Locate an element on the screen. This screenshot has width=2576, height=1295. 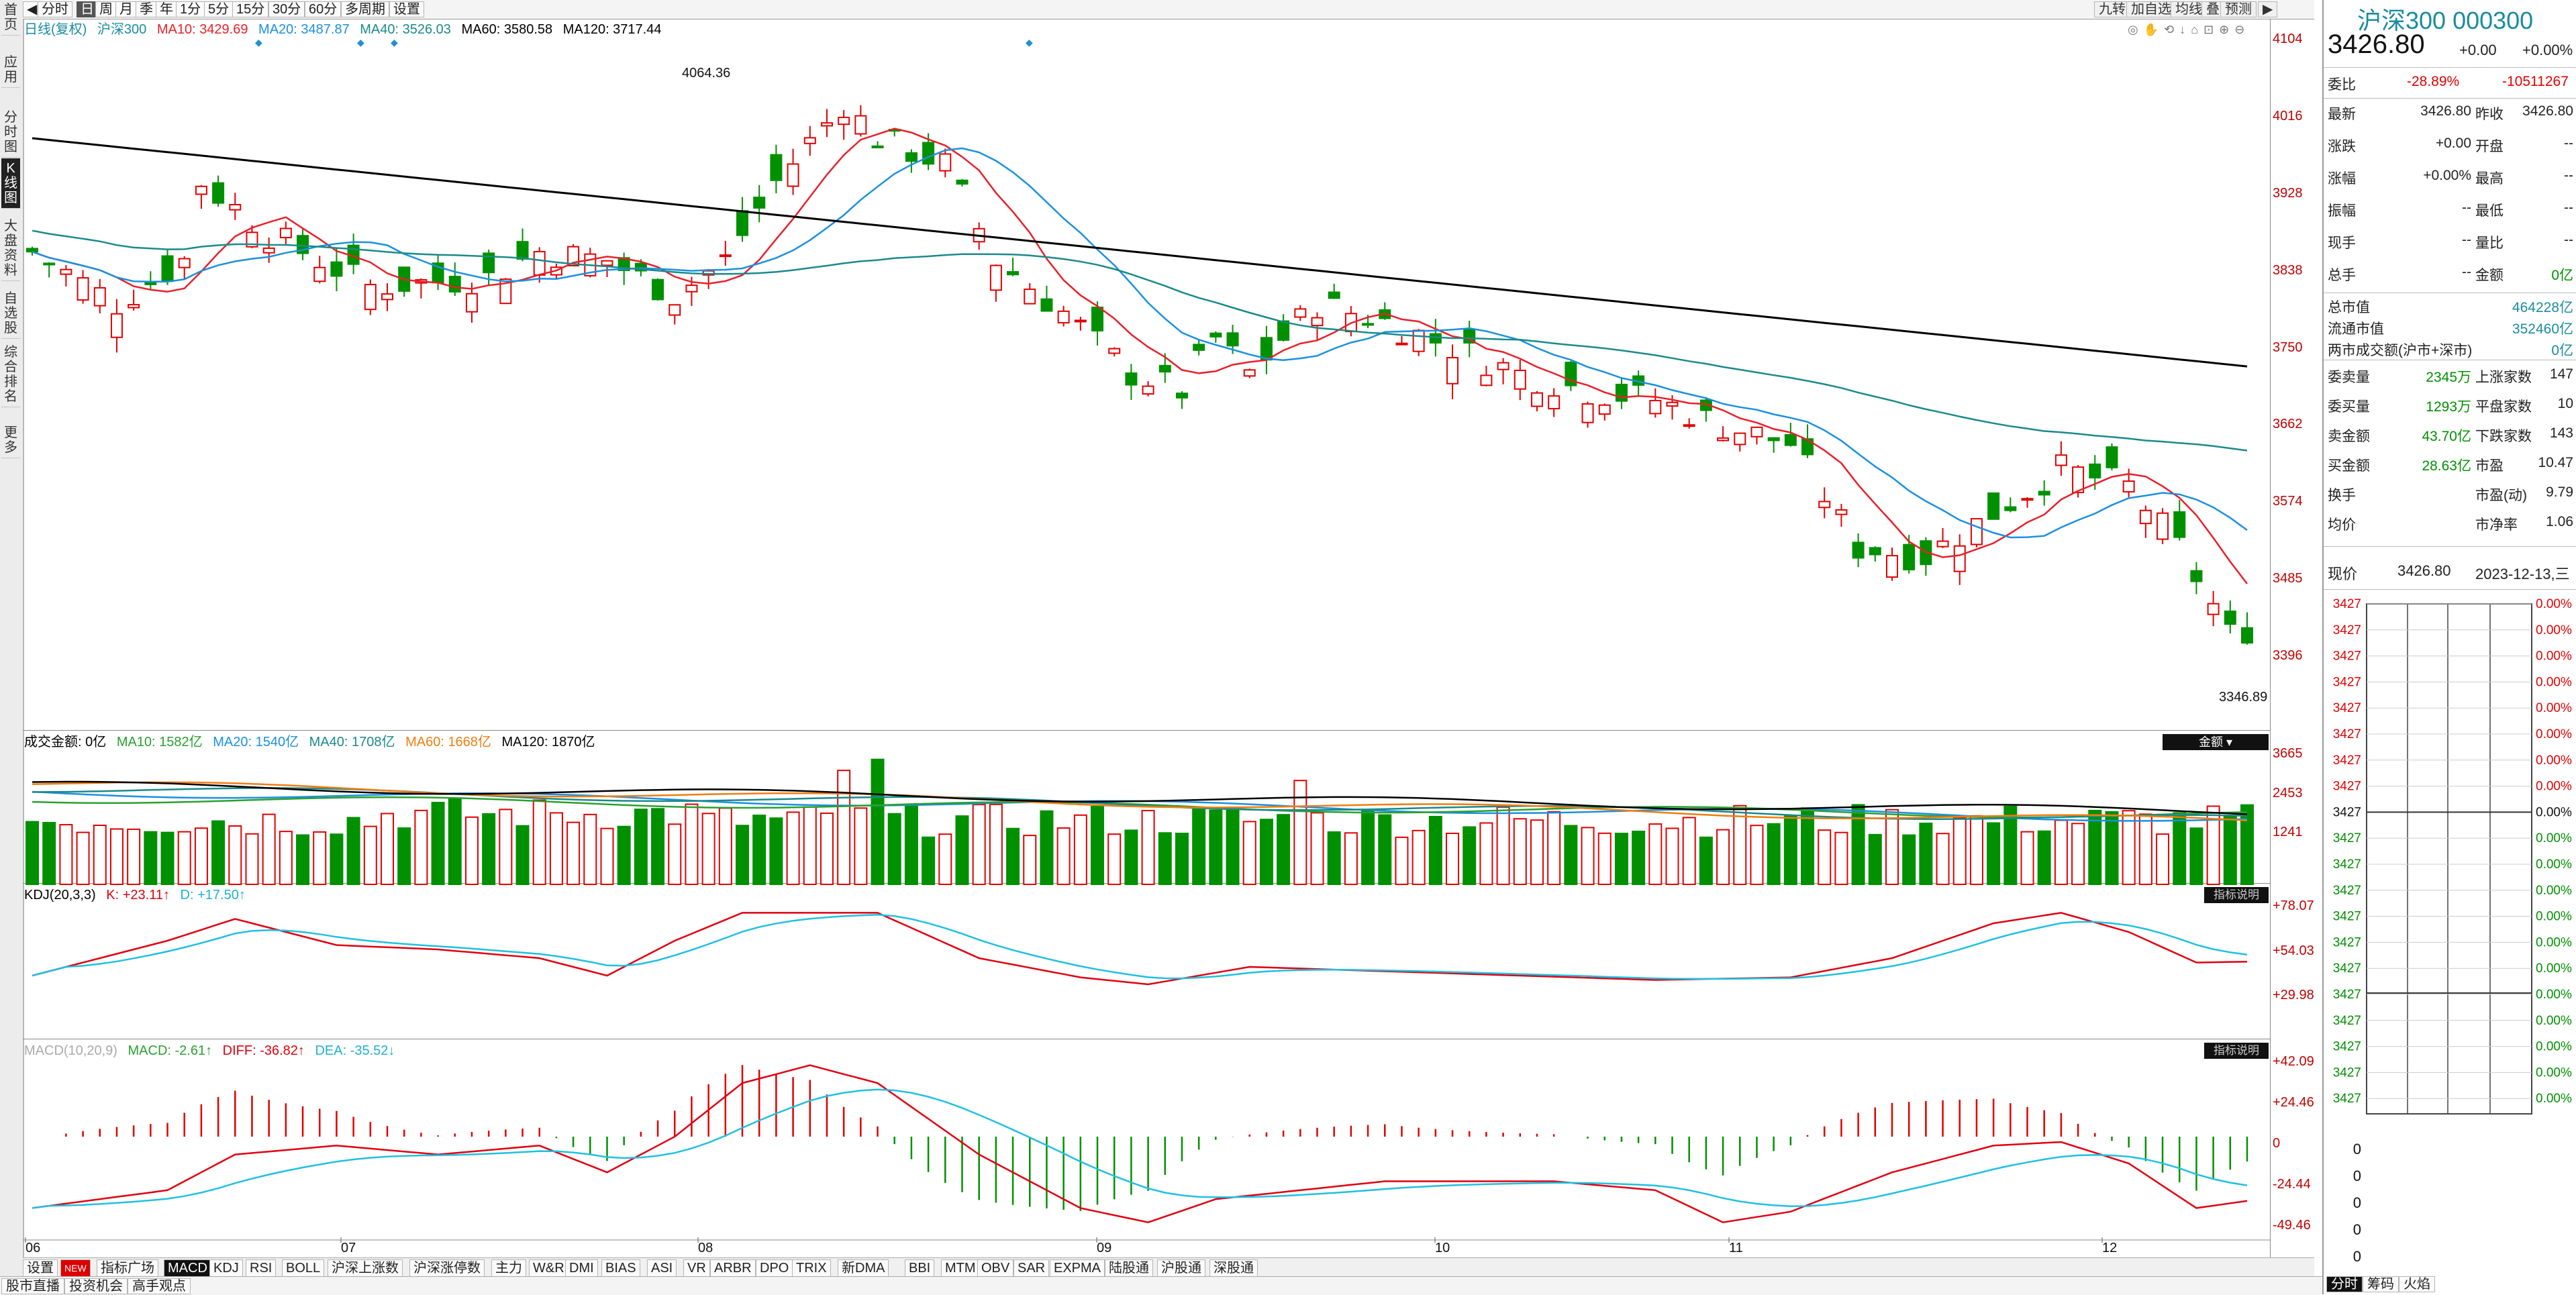
period-week: 周 is located at coordinates (106, 9).